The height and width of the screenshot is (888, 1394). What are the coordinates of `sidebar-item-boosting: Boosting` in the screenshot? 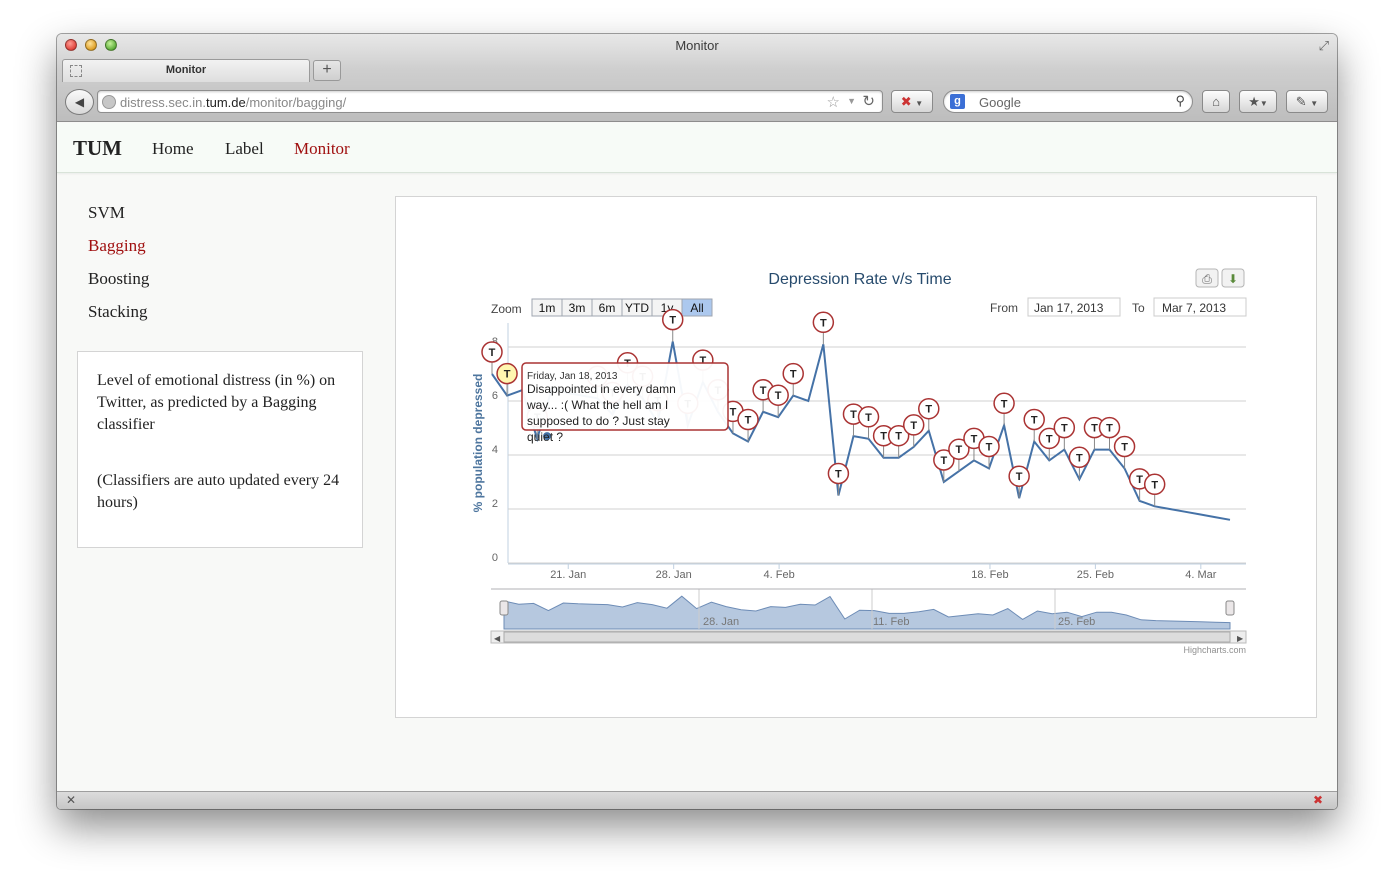 It's located at (119, 278).